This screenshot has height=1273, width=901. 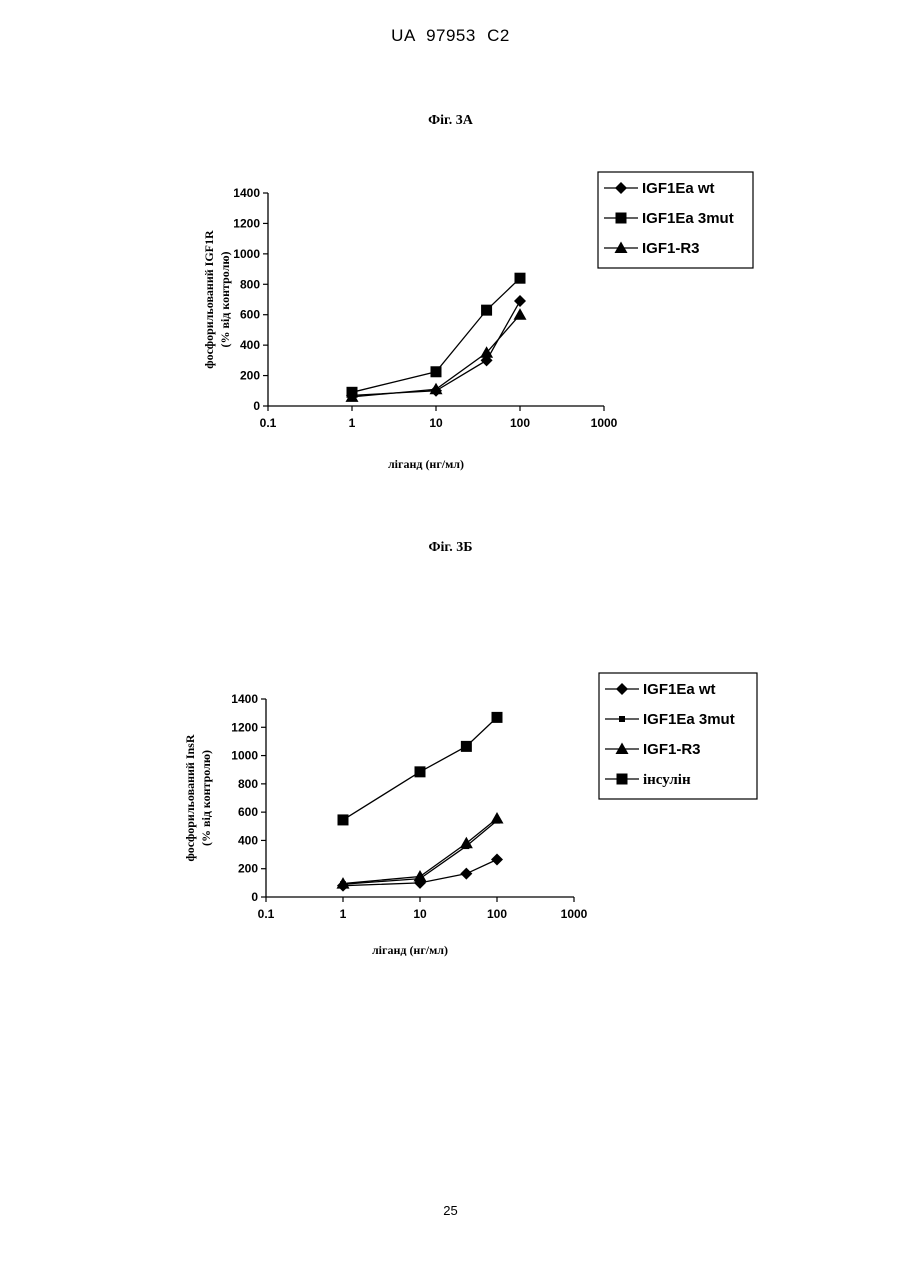 What do you see at coordinates (450, 36) in the screenshot?
I see `patent-header: UA 97953 C2` at bounding box center [450, 36].